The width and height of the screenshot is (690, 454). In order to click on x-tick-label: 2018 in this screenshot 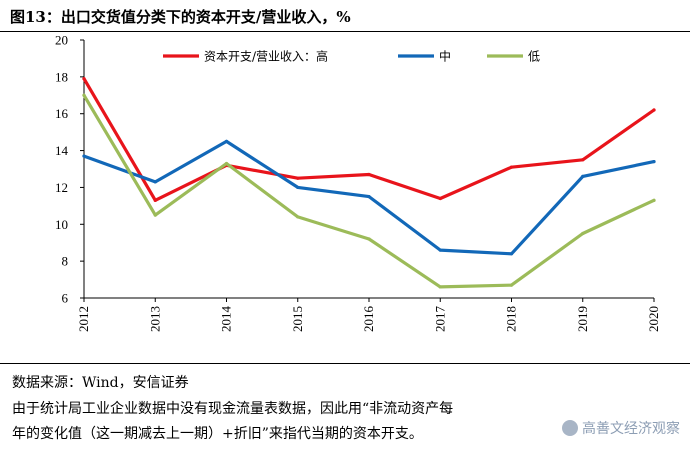, I will do `click(511, 319)`.